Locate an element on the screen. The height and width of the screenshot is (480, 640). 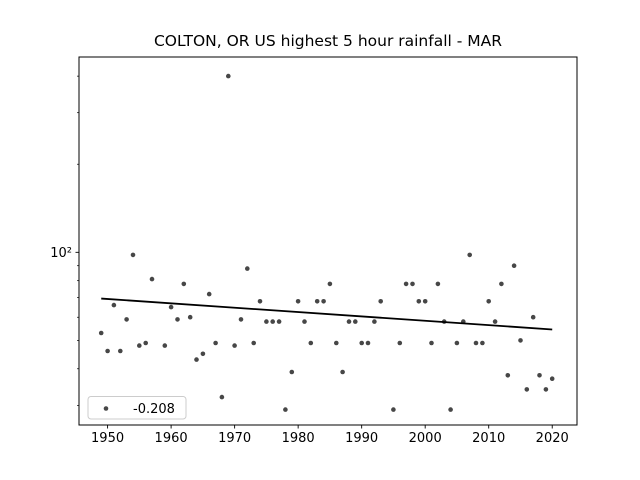
x-tick-label: 1950 is located at coordinates (107, 438).